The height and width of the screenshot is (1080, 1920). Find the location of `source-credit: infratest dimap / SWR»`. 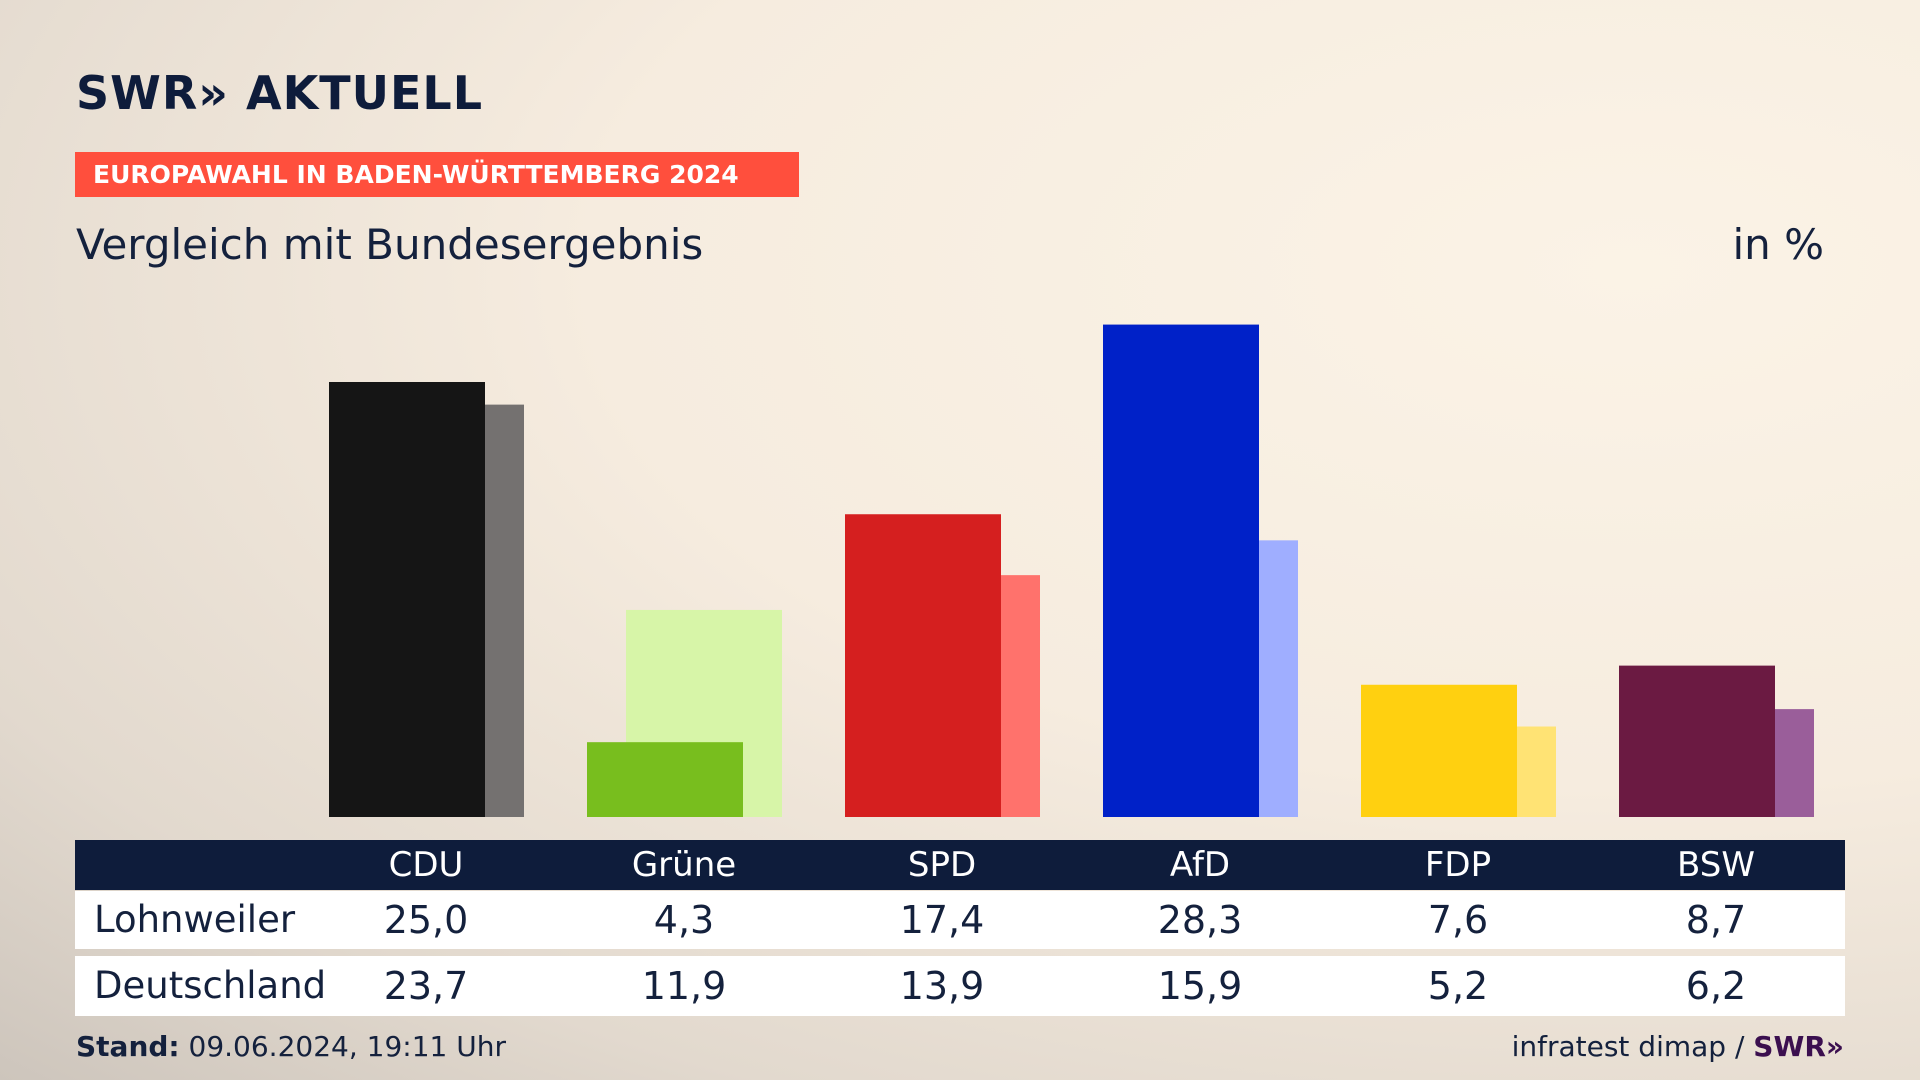

source-credit: infratest dimap / SWR» is located at coordinates (1678, 1046).